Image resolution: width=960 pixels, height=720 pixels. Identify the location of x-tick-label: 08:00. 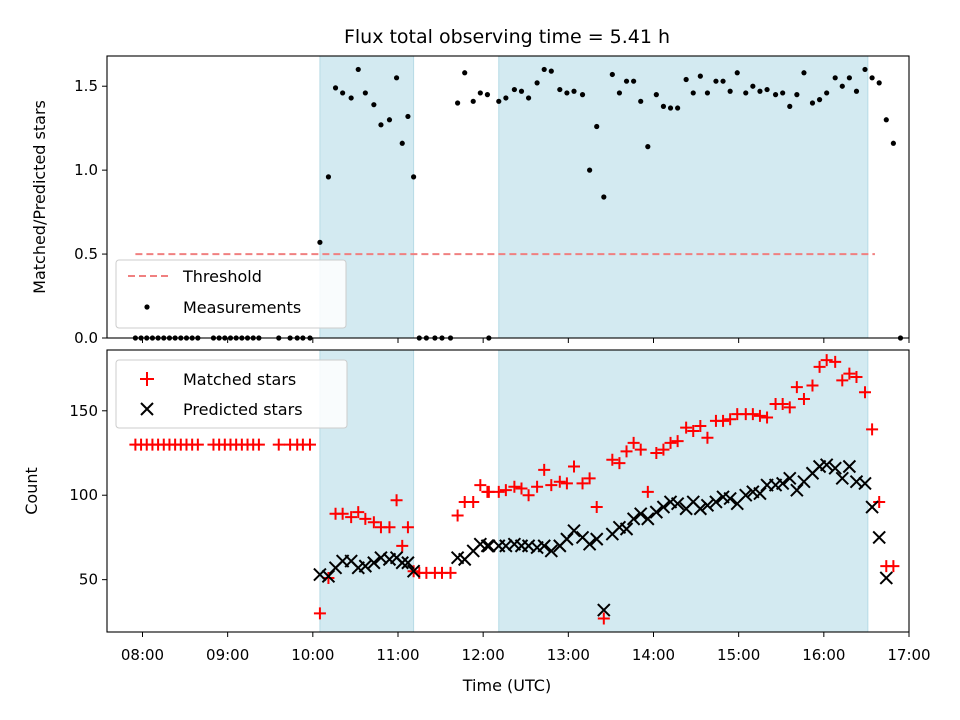
(142, 655).